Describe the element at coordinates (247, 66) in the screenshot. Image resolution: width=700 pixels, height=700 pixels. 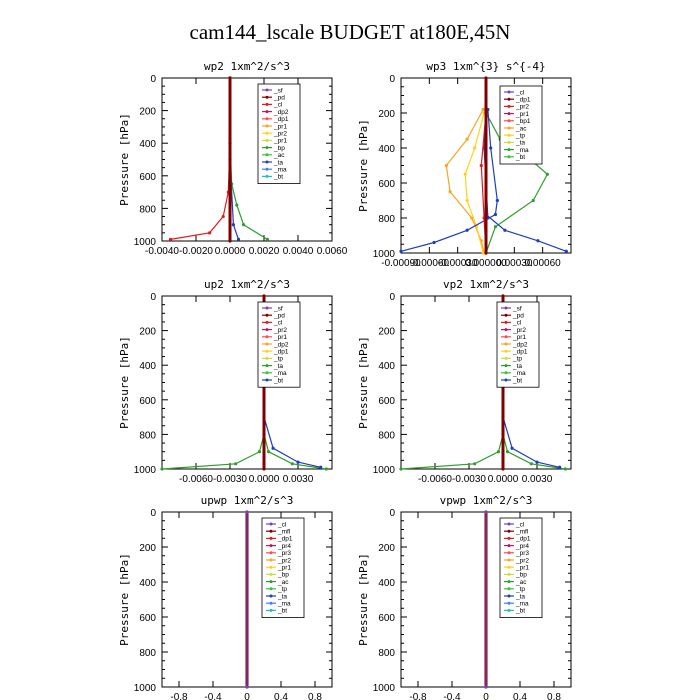
I see `chart-title: wp2 1xm^2/s^3` at that location.